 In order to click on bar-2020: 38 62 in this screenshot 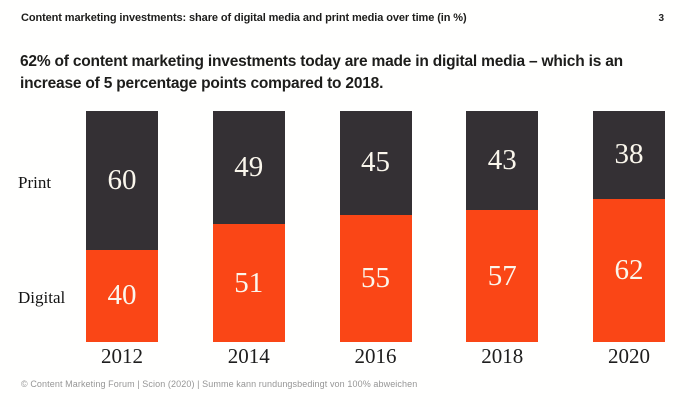, I will do `click(629, 226)`.